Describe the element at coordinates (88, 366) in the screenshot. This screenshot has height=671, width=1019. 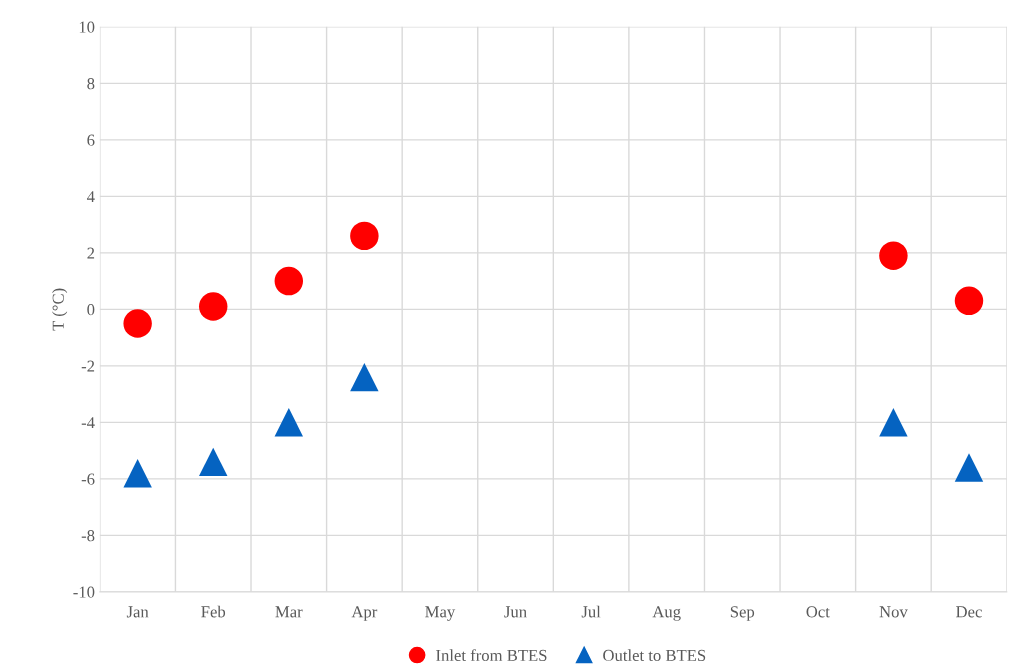
I see `y-tick-label: -2` at that location.